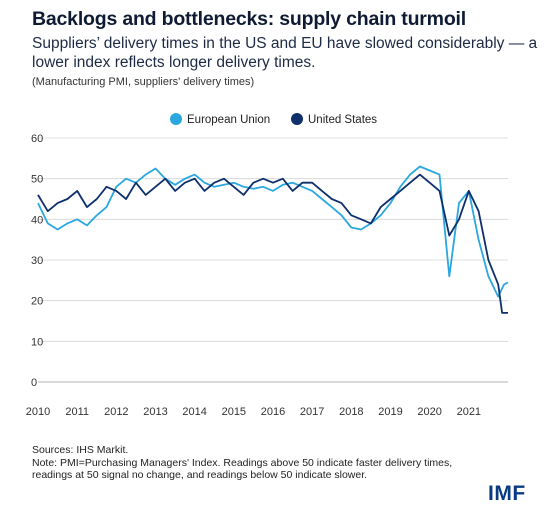 The height and width of the screenshot is (520, 558). What do you see at coordinates (38, 412) in the screenshot?
I see `x-tick-label: 2010` at bounding box center [38, 412].